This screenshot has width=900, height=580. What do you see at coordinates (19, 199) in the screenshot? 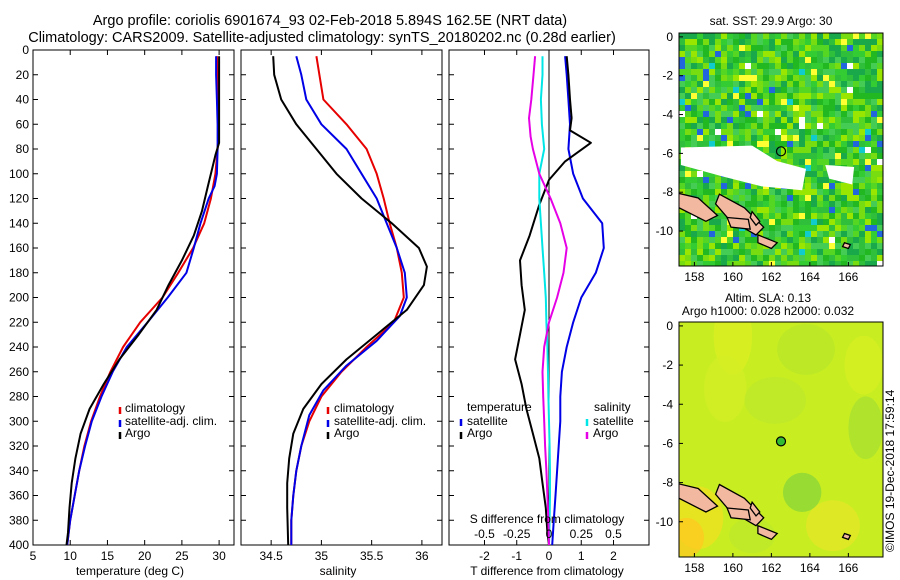
I see `y-tick-label: 120` at bounding box center [19, 199].